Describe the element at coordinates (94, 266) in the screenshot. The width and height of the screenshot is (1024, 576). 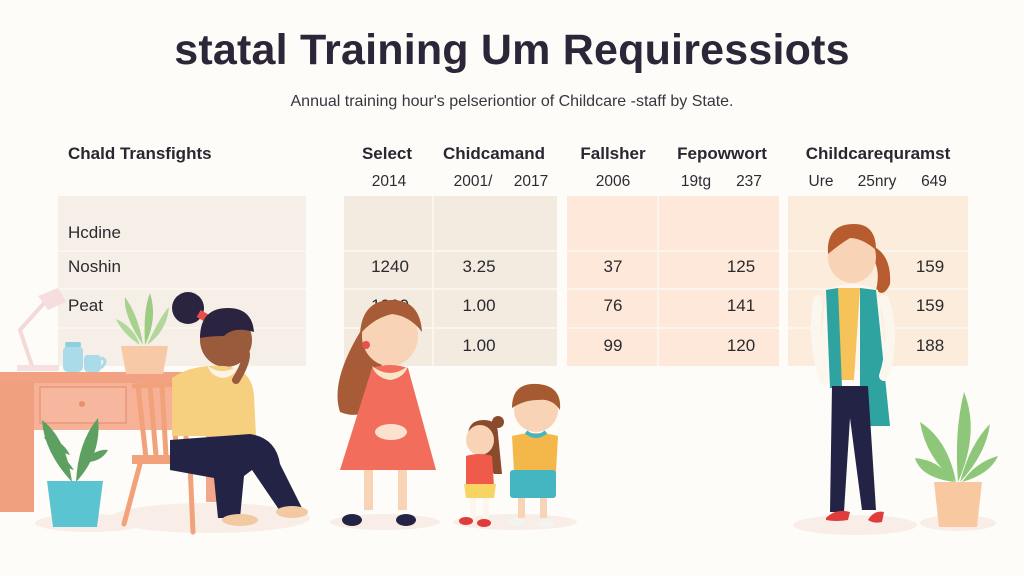
I see `row-label: Noshin` at that location.